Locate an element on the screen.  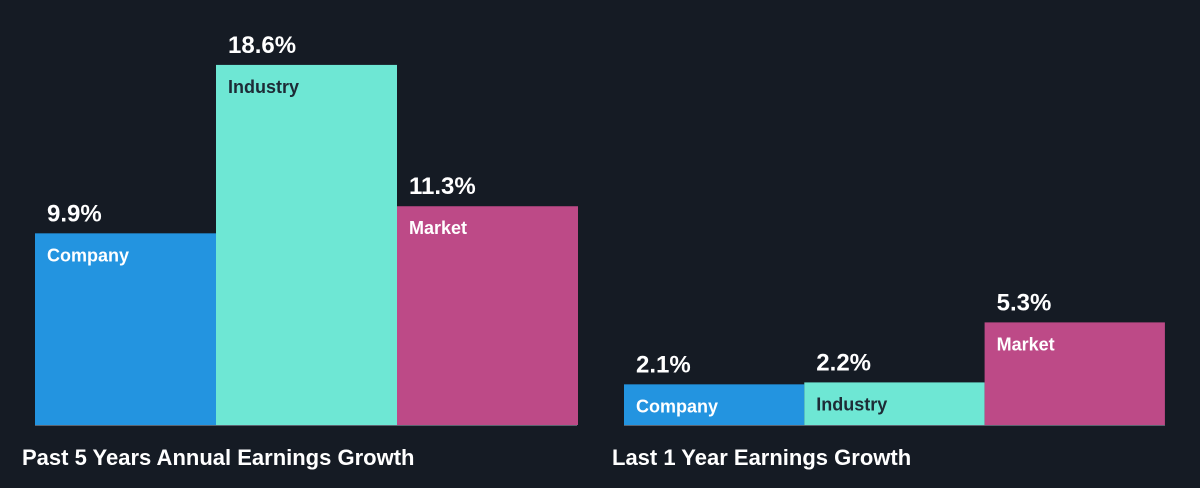
industry-value-label: 18.6% is located at coordinates (262, 45).